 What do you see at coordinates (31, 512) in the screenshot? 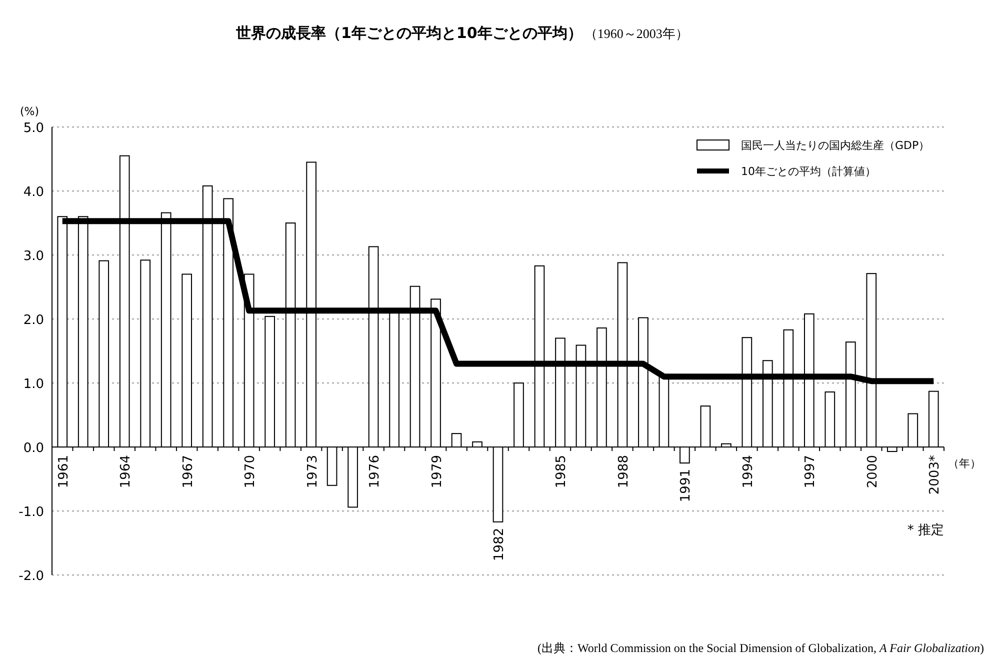
I see `y-tick-label: -1.0` at bounding box center [31, 512].